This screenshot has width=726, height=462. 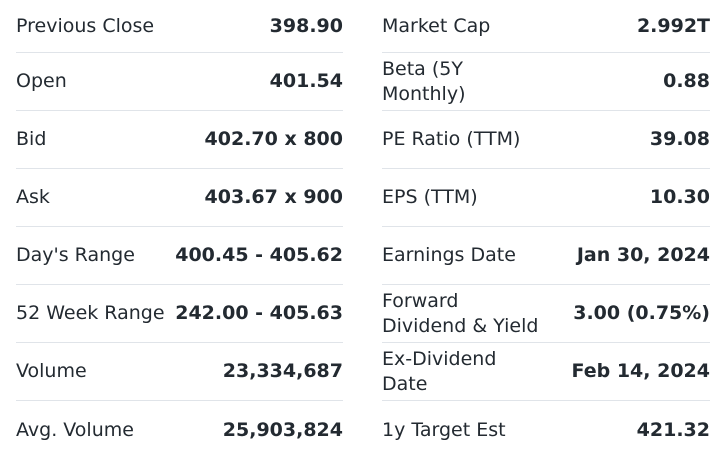 What do you see at coordinates (546, 81) in the screenshot?
I see `stat-row-beta: Beta (5Y Monthly) 0.88` at bounding box center [546, 81].